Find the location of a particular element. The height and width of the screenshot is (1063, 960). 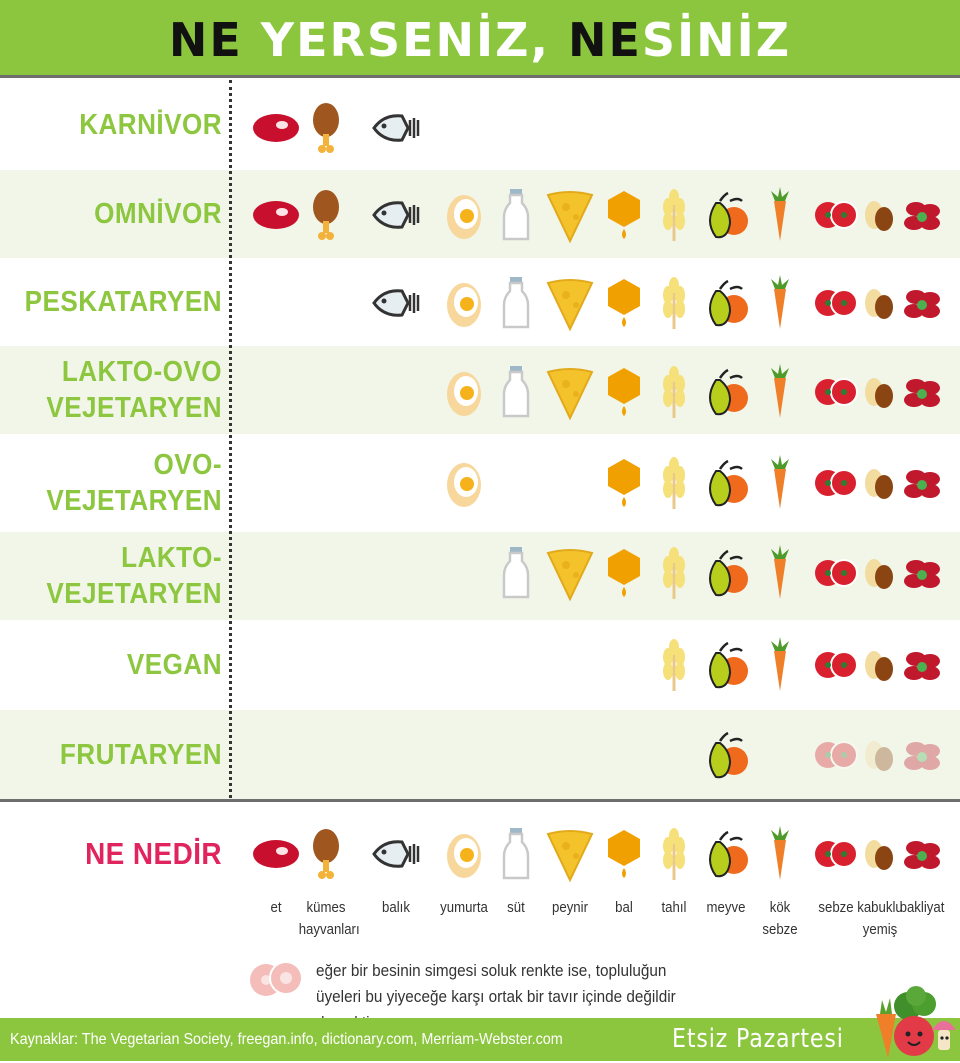

diet-label: KARNİVOR is located at coordinates (150, 125).